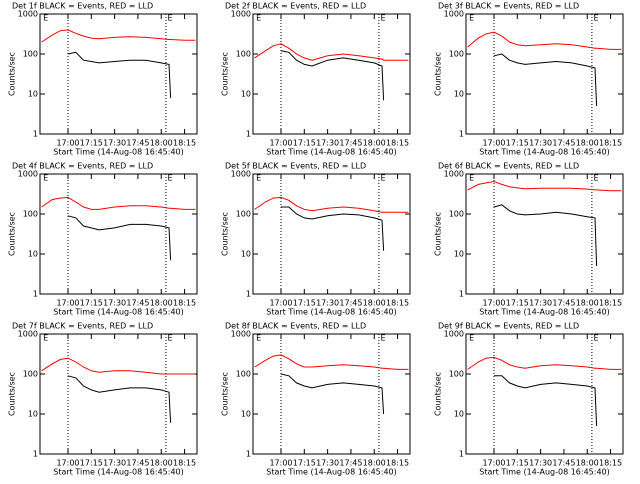 The width and height of the screenshot is (640, 484). I want to click on chart-title: Det 6f BLACK = Events, RED = LLD, so click(508, 166).